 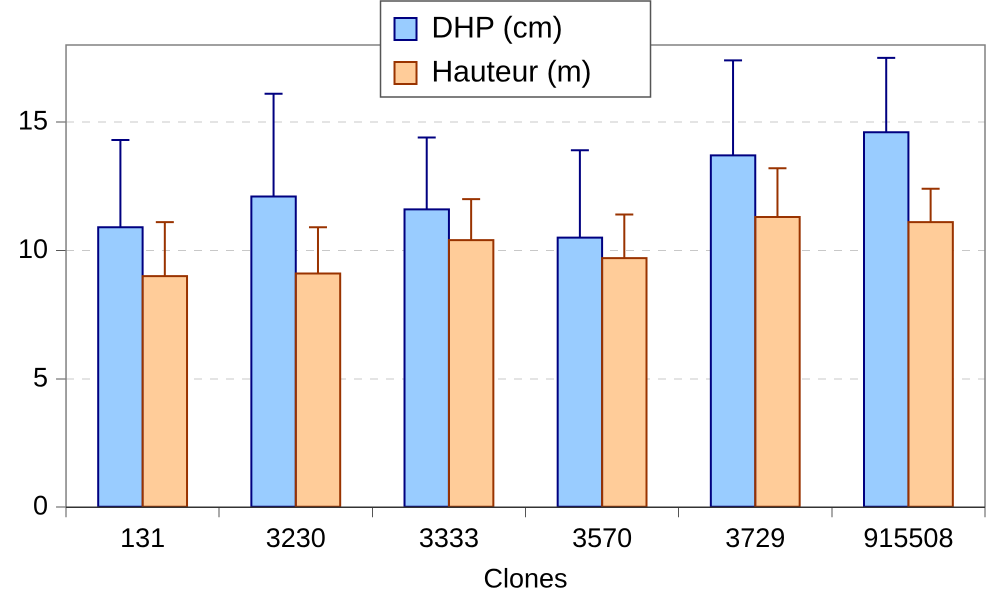 I want to click on x-tick-label: 3230, so click(x=296, y=537).